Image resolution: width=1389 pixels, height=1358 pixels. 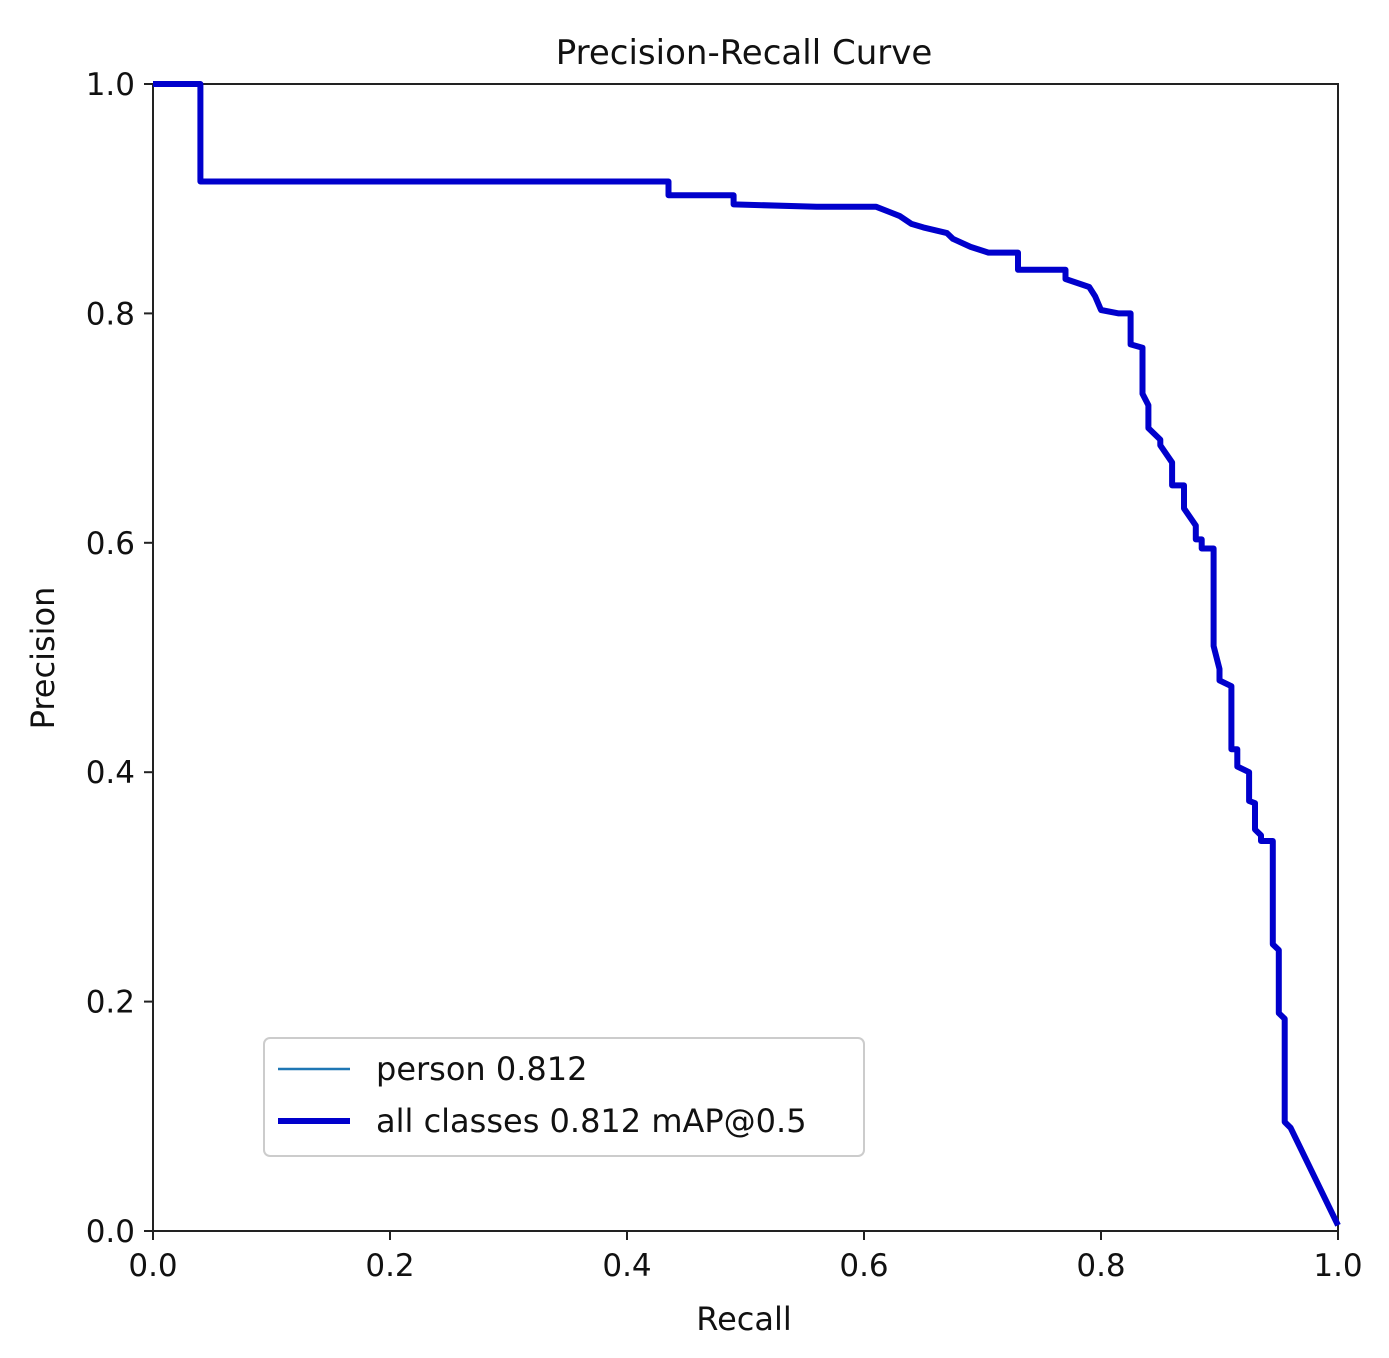 What do you see at coordinates (110, 1232) in the screenshot?
I see `y-tick-label: 0.0` at bounding box center [110, 1232].